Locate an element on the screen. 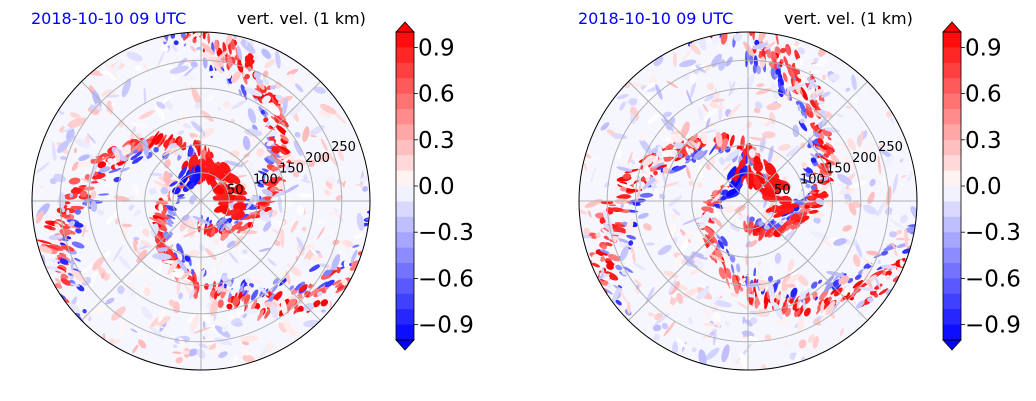 The width and height of the screenshot is (1036, 401). colorbar-tick-label: 0.9 is located at coordinates (983, 48).